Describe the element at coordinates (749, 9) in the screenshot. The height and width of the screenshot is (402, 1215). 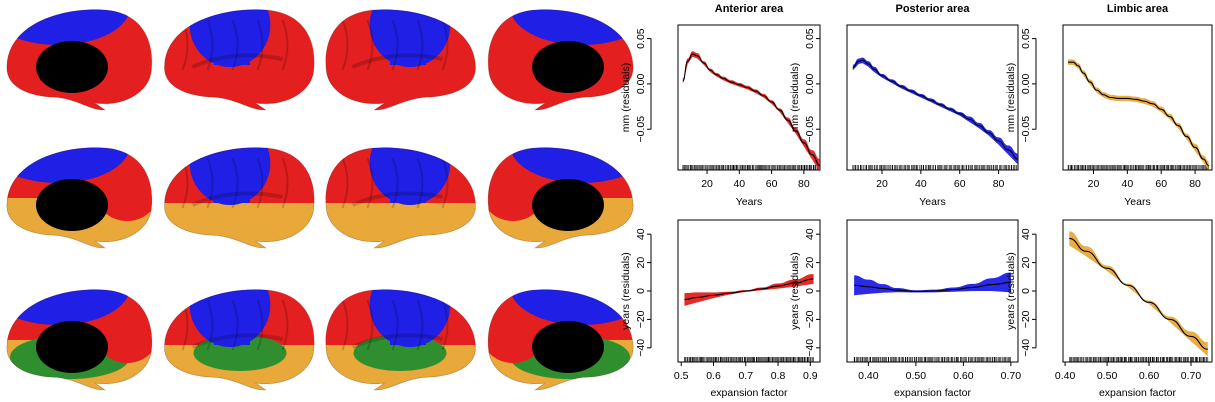
I see `chart-title: Anterior area` at that location.